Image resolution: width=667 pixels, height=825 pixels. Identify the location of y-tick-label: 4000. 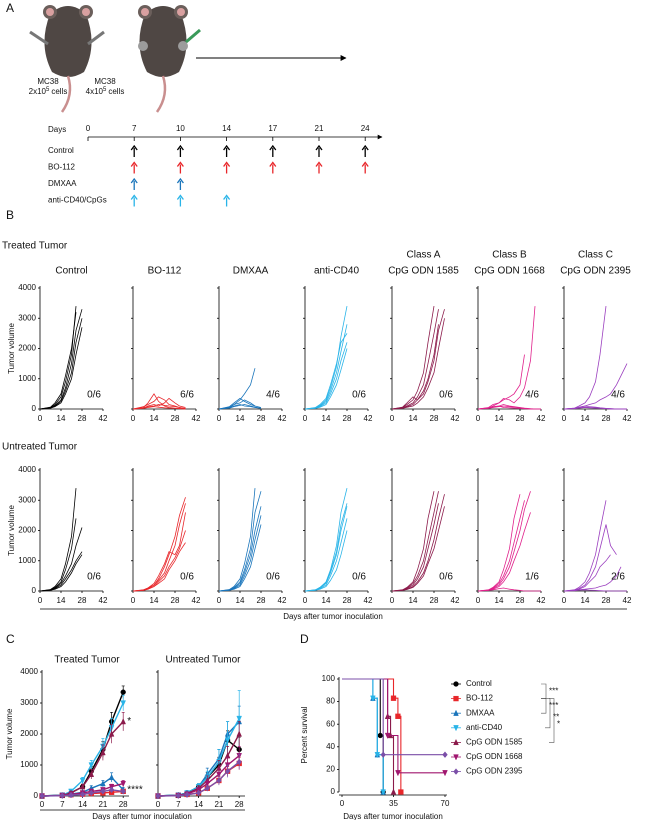
(27, 287).